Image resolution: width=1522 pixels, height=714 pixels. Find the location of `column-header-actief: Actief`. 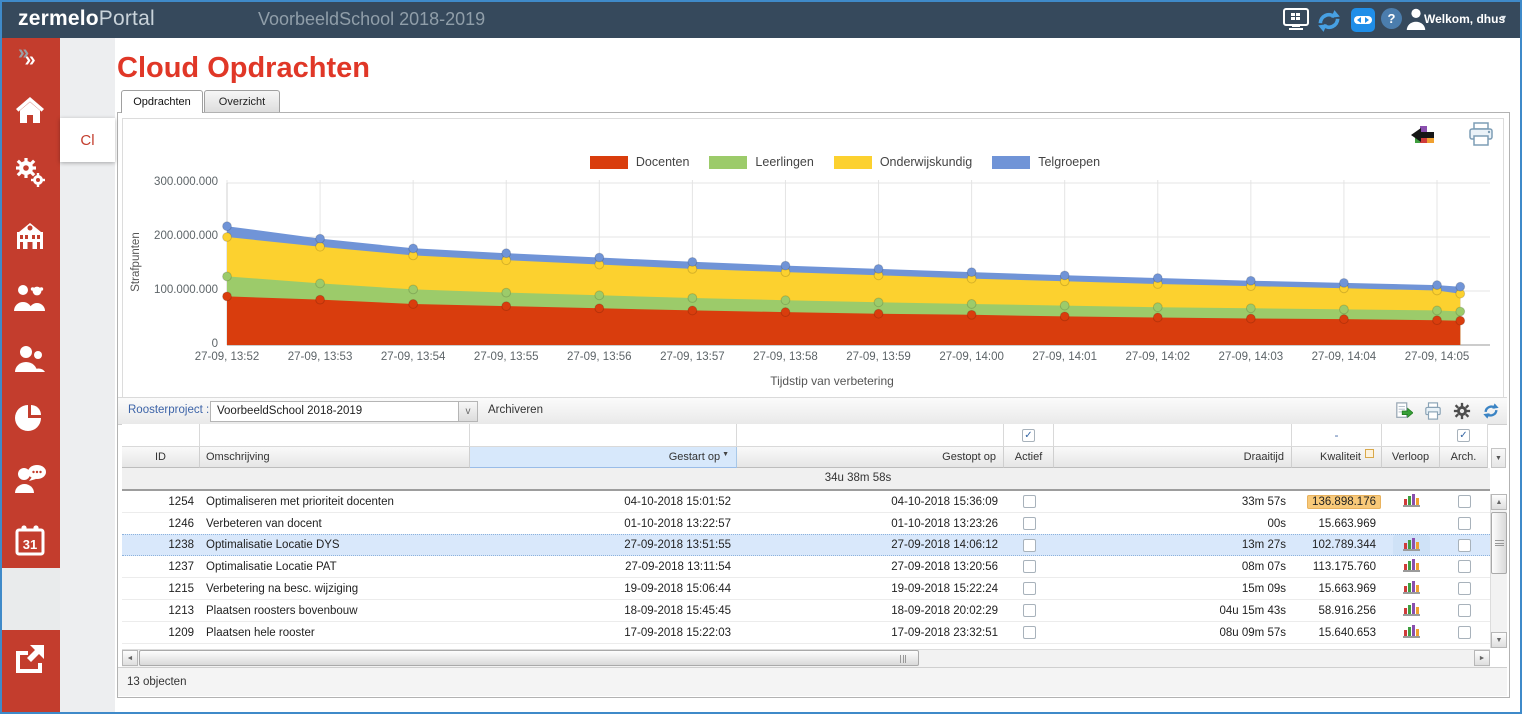

column-header-actief: Actief is located at coordinates (1029, 457).